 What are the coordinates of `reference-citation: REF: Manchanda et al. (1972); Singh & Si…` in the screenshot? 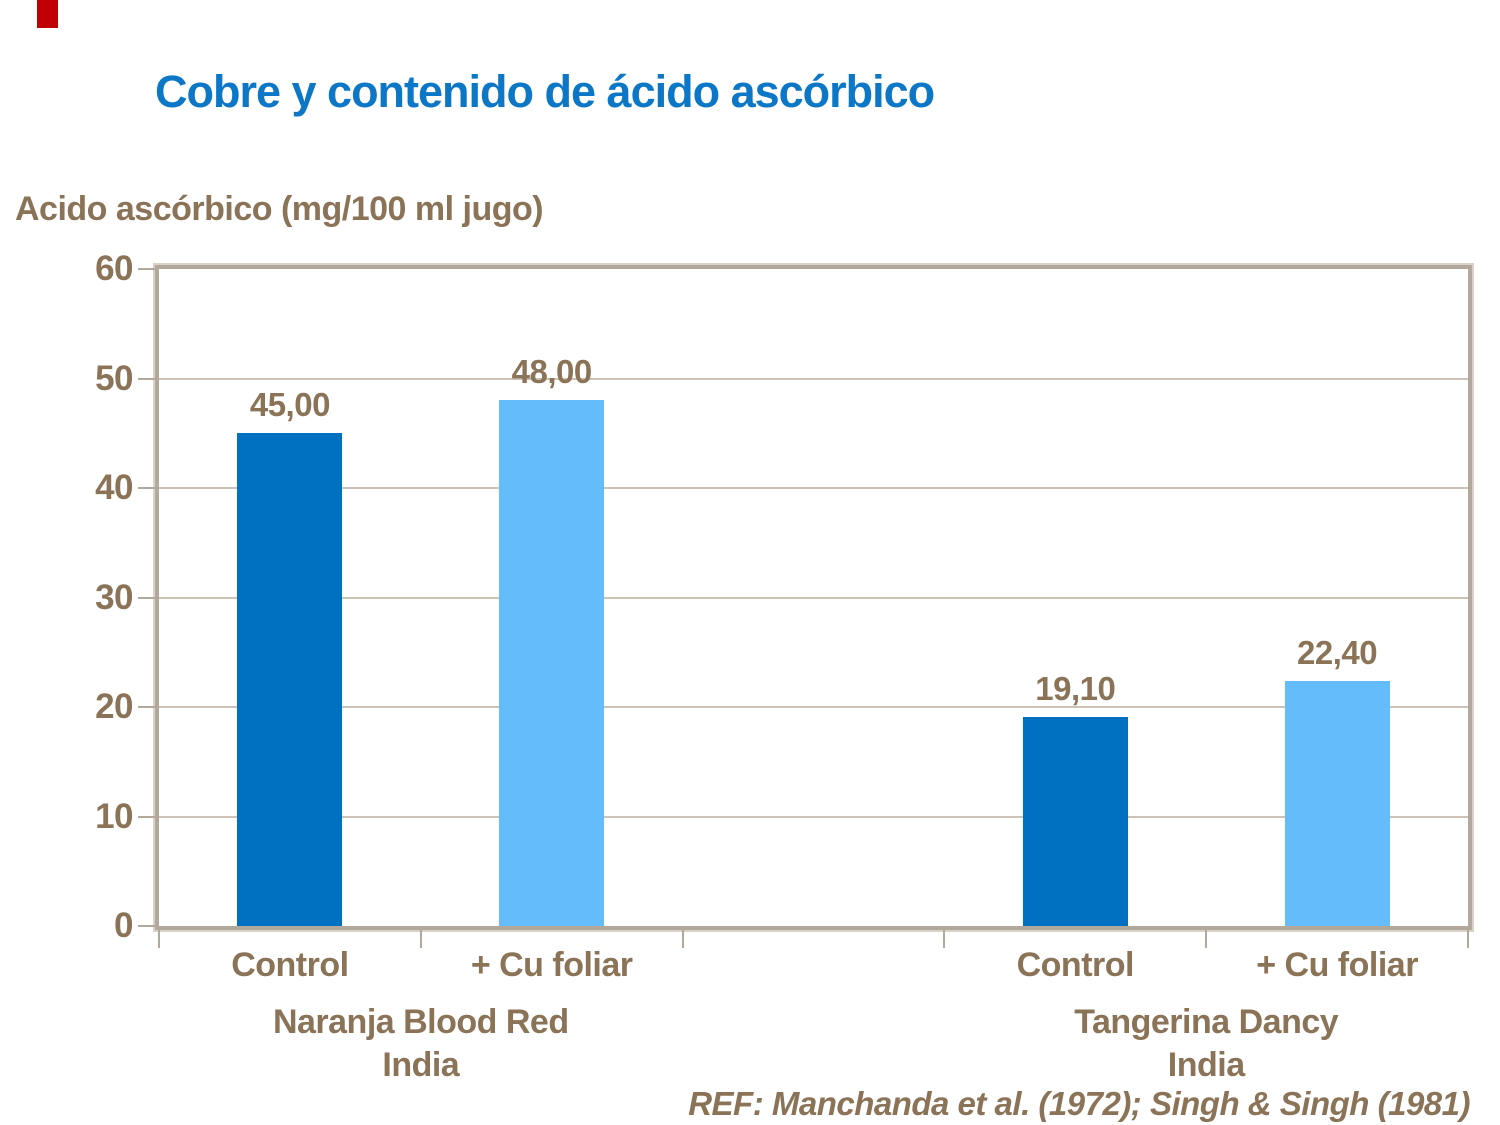 It's located at (1079, 1103).